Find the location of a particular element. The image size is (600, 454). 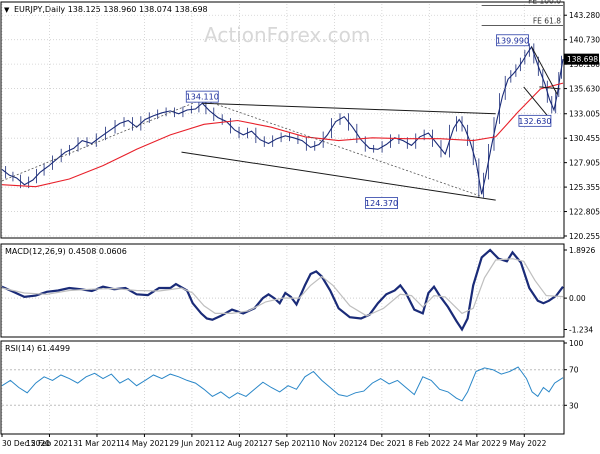

macd-title: MACD(12,26,9) 0.4508 0.0606 is located at coordinates (66, 251).